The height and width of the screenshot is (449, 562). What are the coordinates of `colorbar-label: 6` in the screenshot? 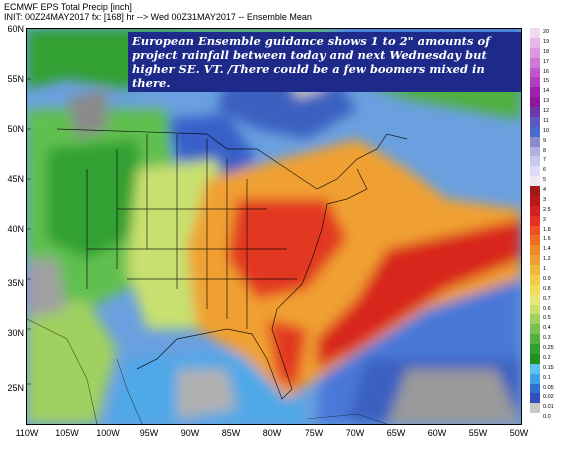 It's located at (545, 170).